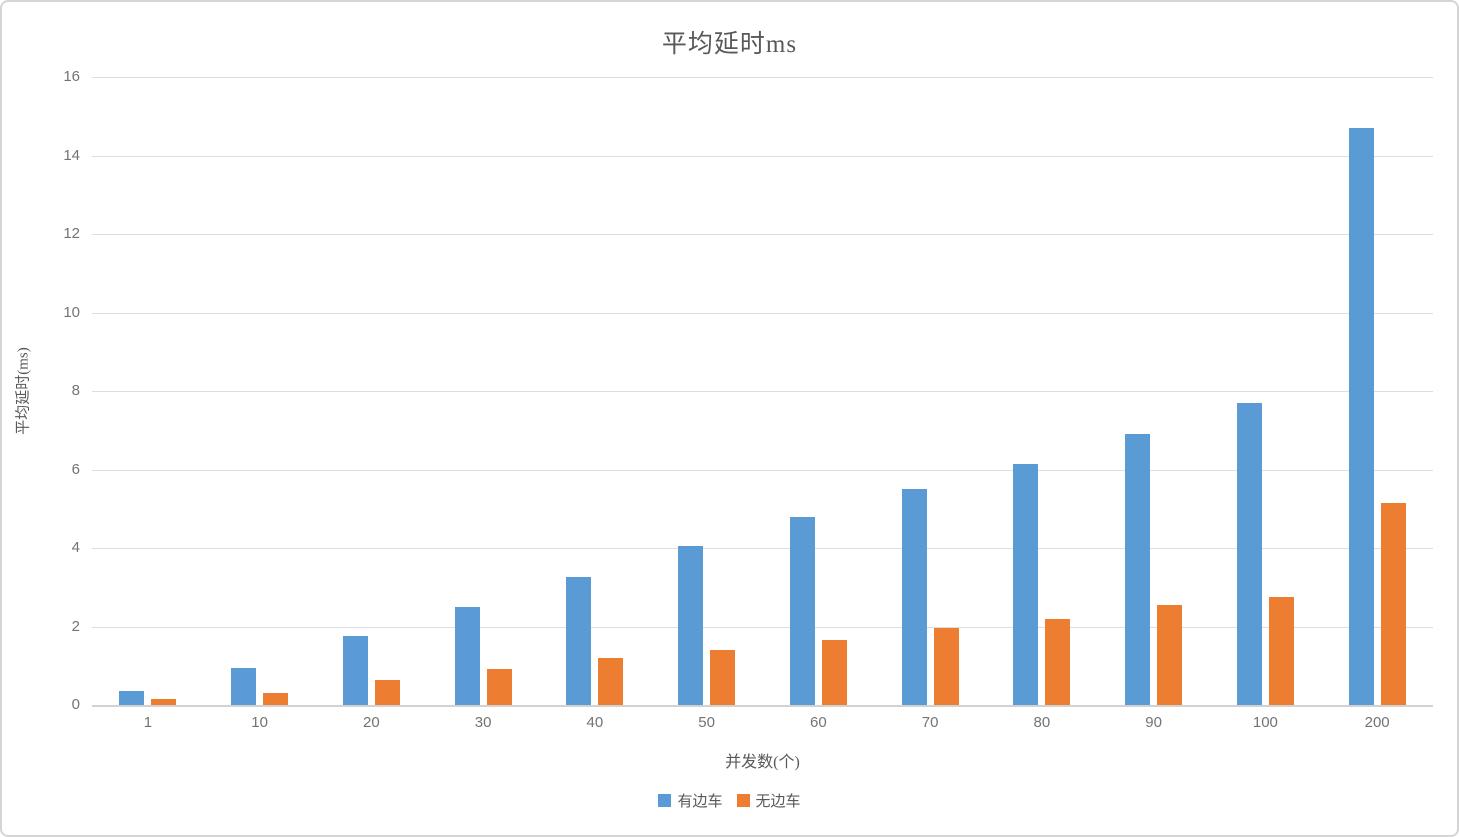 The image size is (1459, 837). What do you see at coordinates (71, 233) in the screenshot?
I see `y-tick-label: 12` at bounding box center [71, 233].